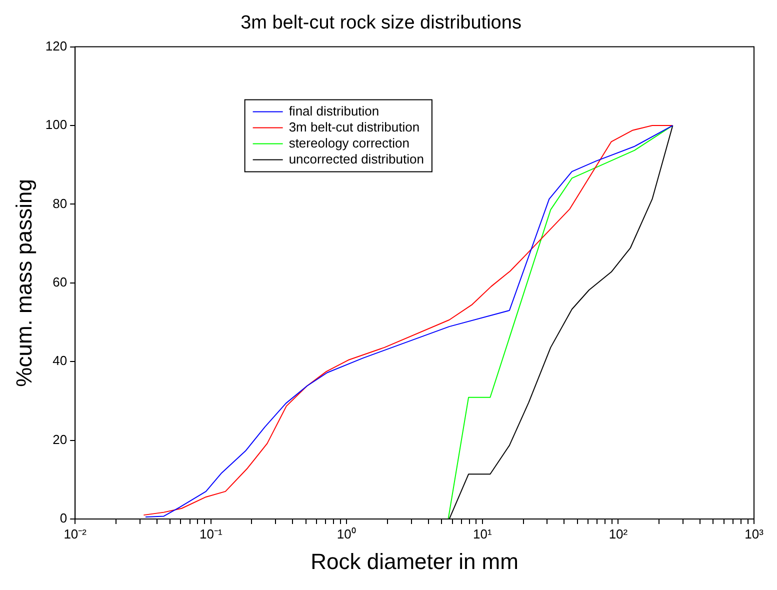 This screenshot has width=777, height=590. Describe the element at coordinates (56, 46) in the screenshot. I see `y-tick-label: 120` at that location.